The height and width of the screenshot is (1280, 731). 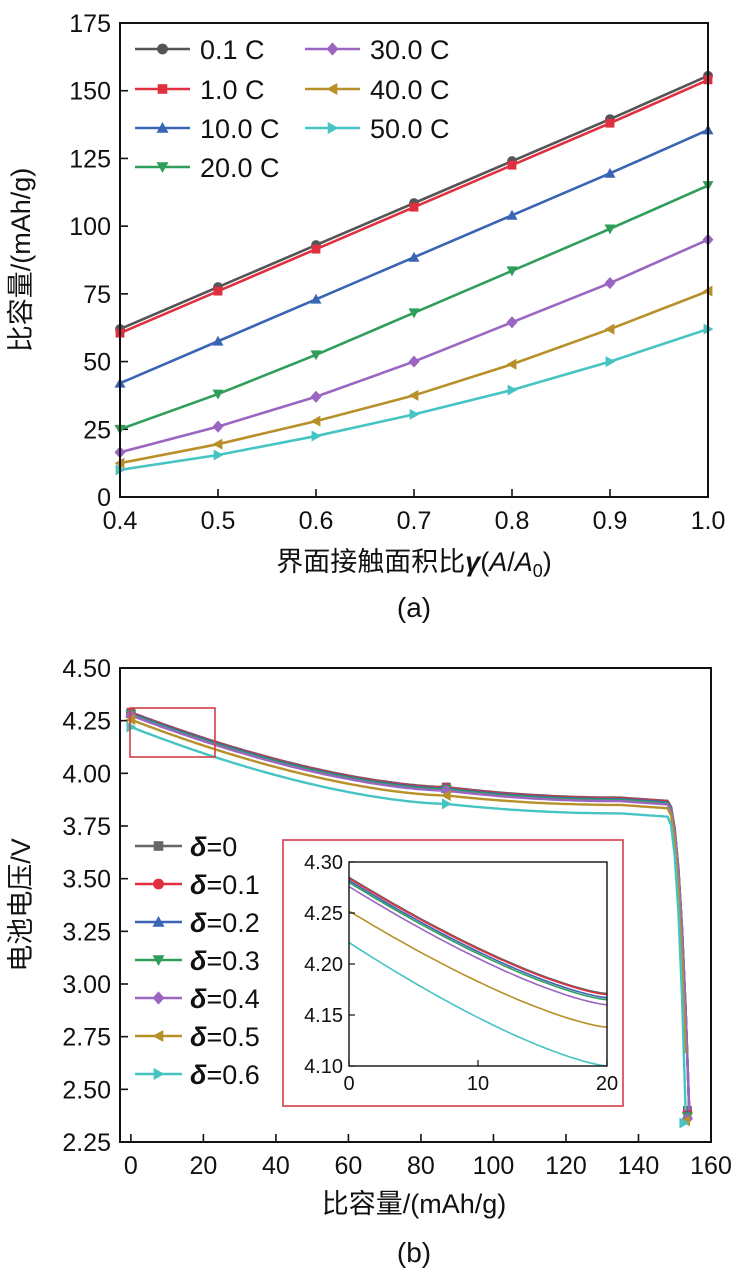 What do you see at coordinates (610, 521) in the screenshot?
I see `chart-a-xtick-label: 0.9` at bounding box center [610, 521].